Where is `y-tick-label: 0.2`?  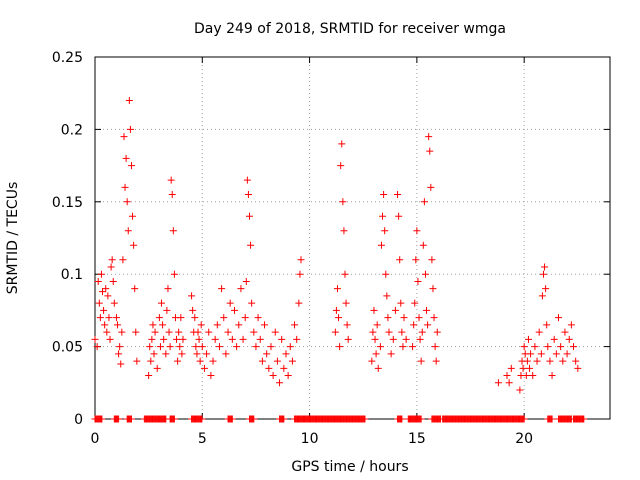 y-tick-label: 0.2 is located at coordinates (72, 130).